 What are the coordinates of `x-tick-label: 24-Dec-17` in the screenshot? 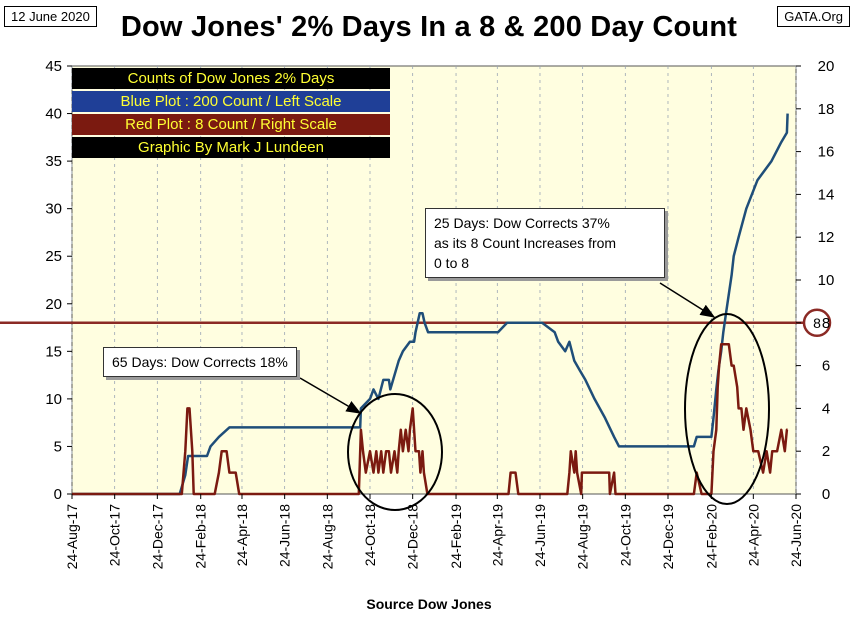 It's located at (157, 537).